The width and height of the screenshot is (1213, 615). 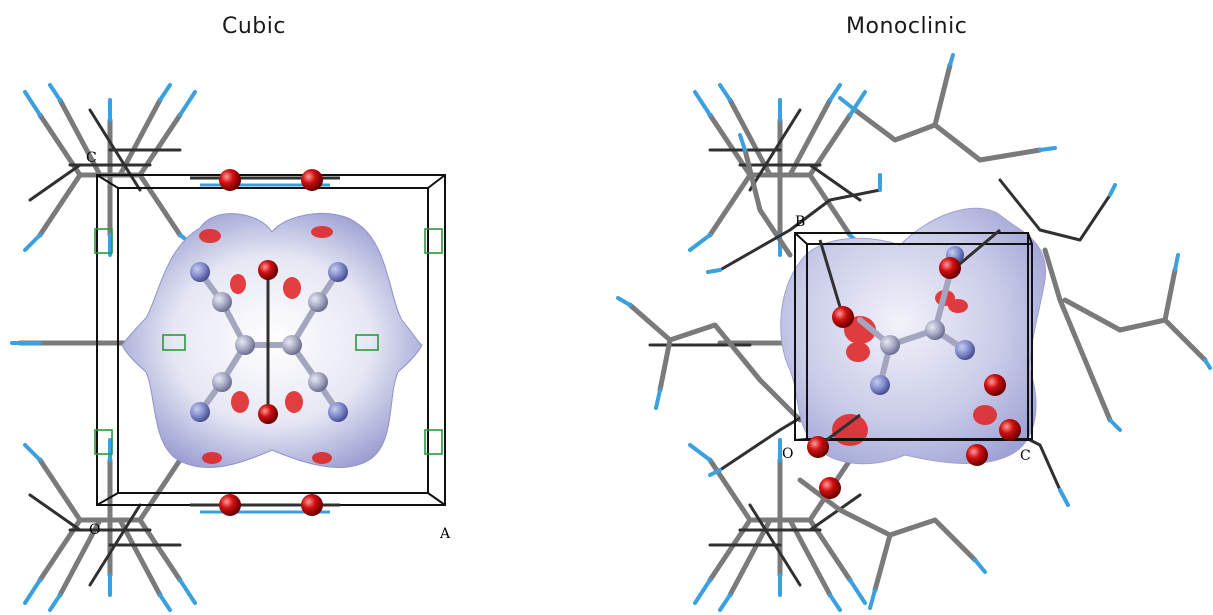 What do you see at coordinates (265, 180) in the screenshot?
I see `top-edge-molecule` at bounding box center [265, 180].